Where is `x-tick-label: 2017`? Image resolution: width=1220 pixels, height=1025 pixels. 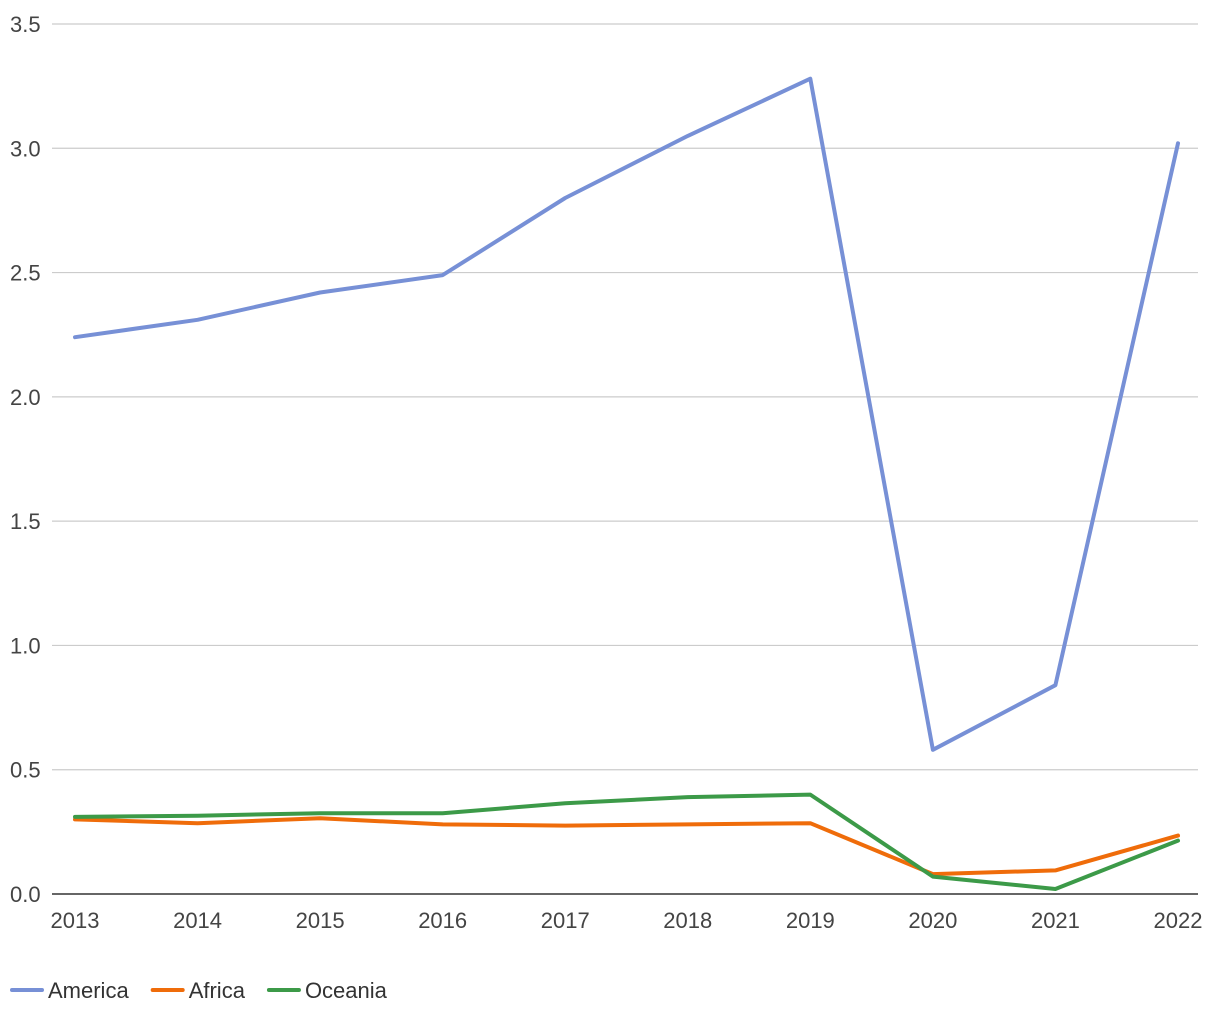
x-tick-label: 2017 is located at coordinates (565, 920).